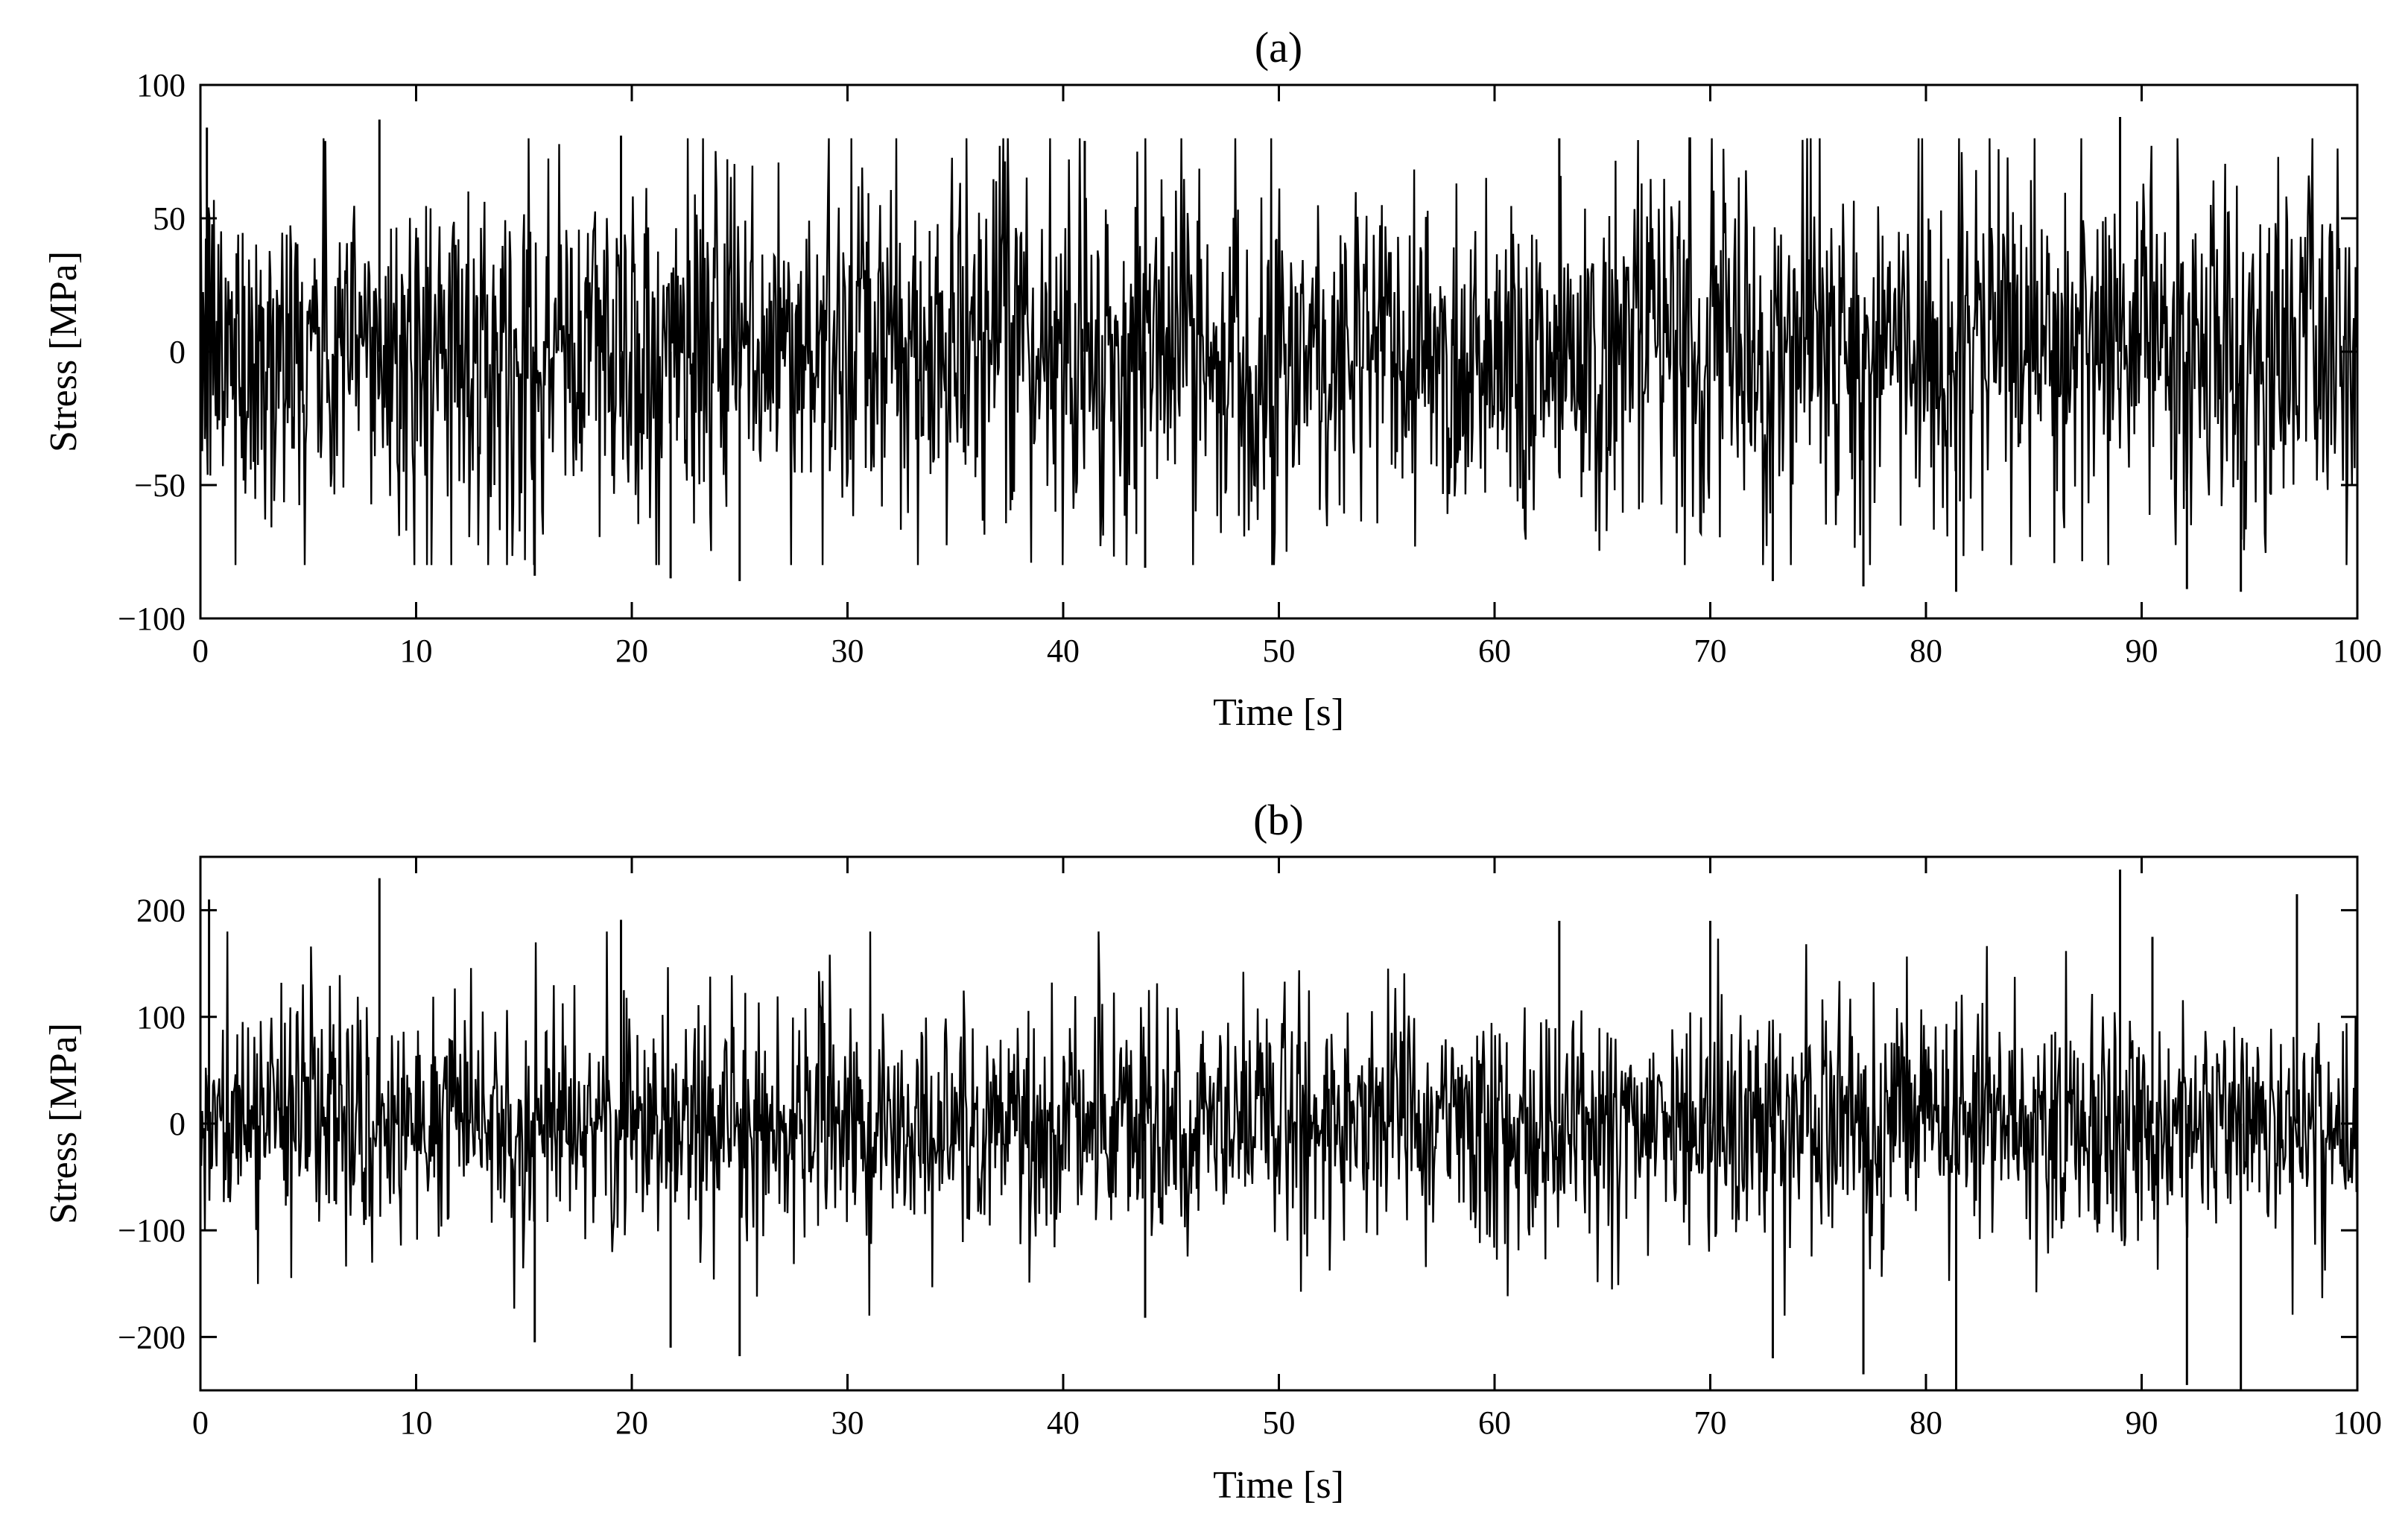 The height and width of the screenshot is (1517, 2408). I want to click on panel-a-x-tick-label-9: 90, so click(2142, 651).